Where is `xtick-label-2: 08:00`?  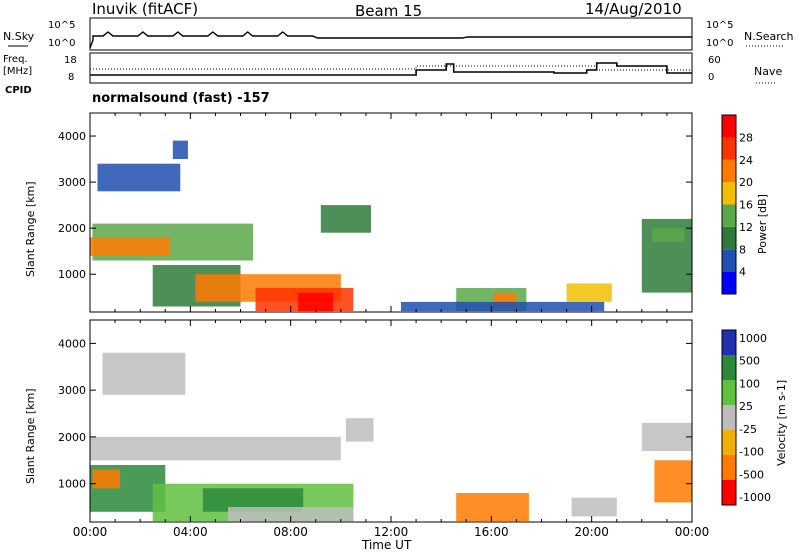 xtick-label-2: 08:00 is located at coordinates (290, 532).